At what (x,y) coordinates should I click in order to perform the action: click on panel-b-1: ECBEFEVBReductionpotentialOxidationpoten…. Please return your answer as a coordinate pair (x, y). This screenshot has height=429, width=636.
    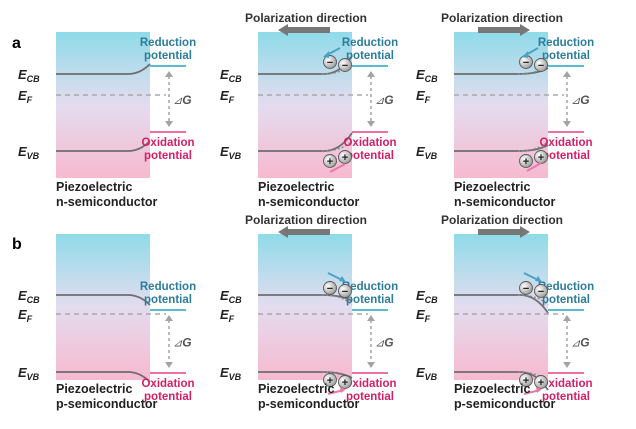
    Looking at the image, I should click on (107, 322).